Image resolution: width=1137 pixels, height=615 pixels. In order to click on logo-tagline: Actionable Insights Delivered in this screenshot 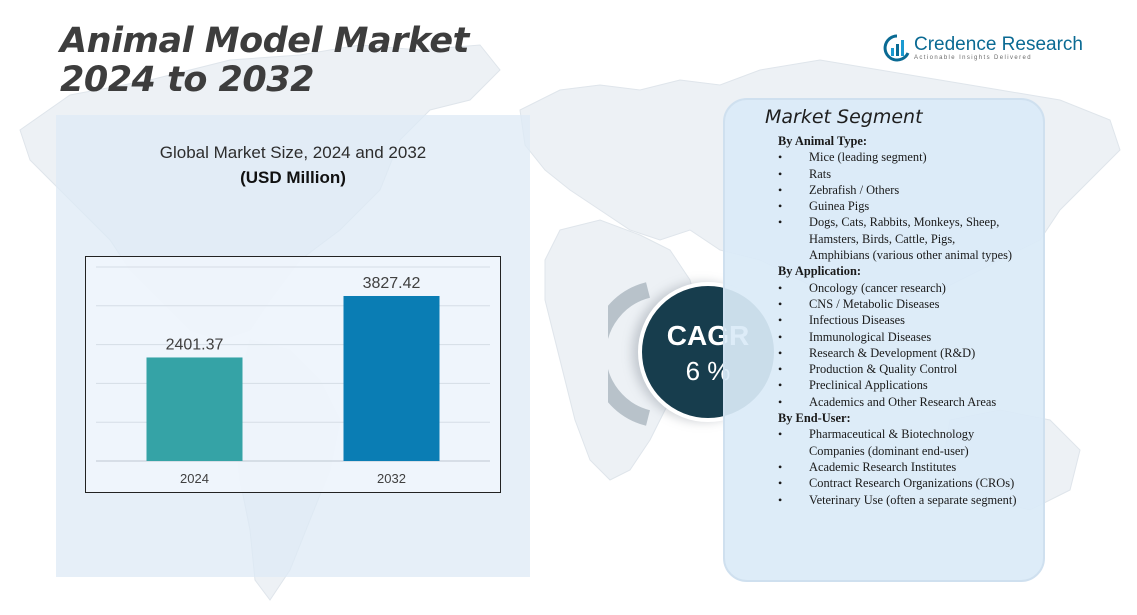, I will do `click(973, 58)`.